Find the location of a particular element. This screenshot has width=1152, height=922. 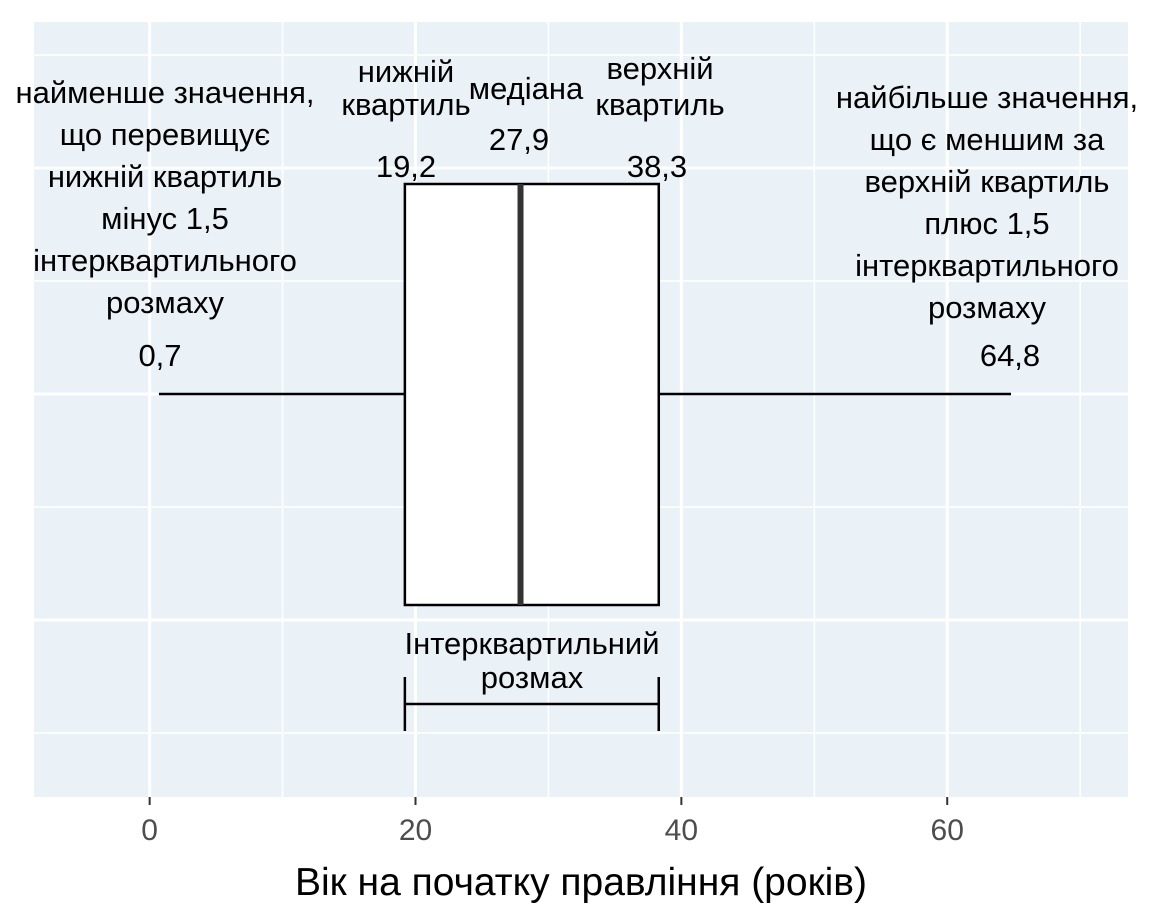

annotation-whisker-low-line-1: найменше значення, is located at coordinates (165, 92).